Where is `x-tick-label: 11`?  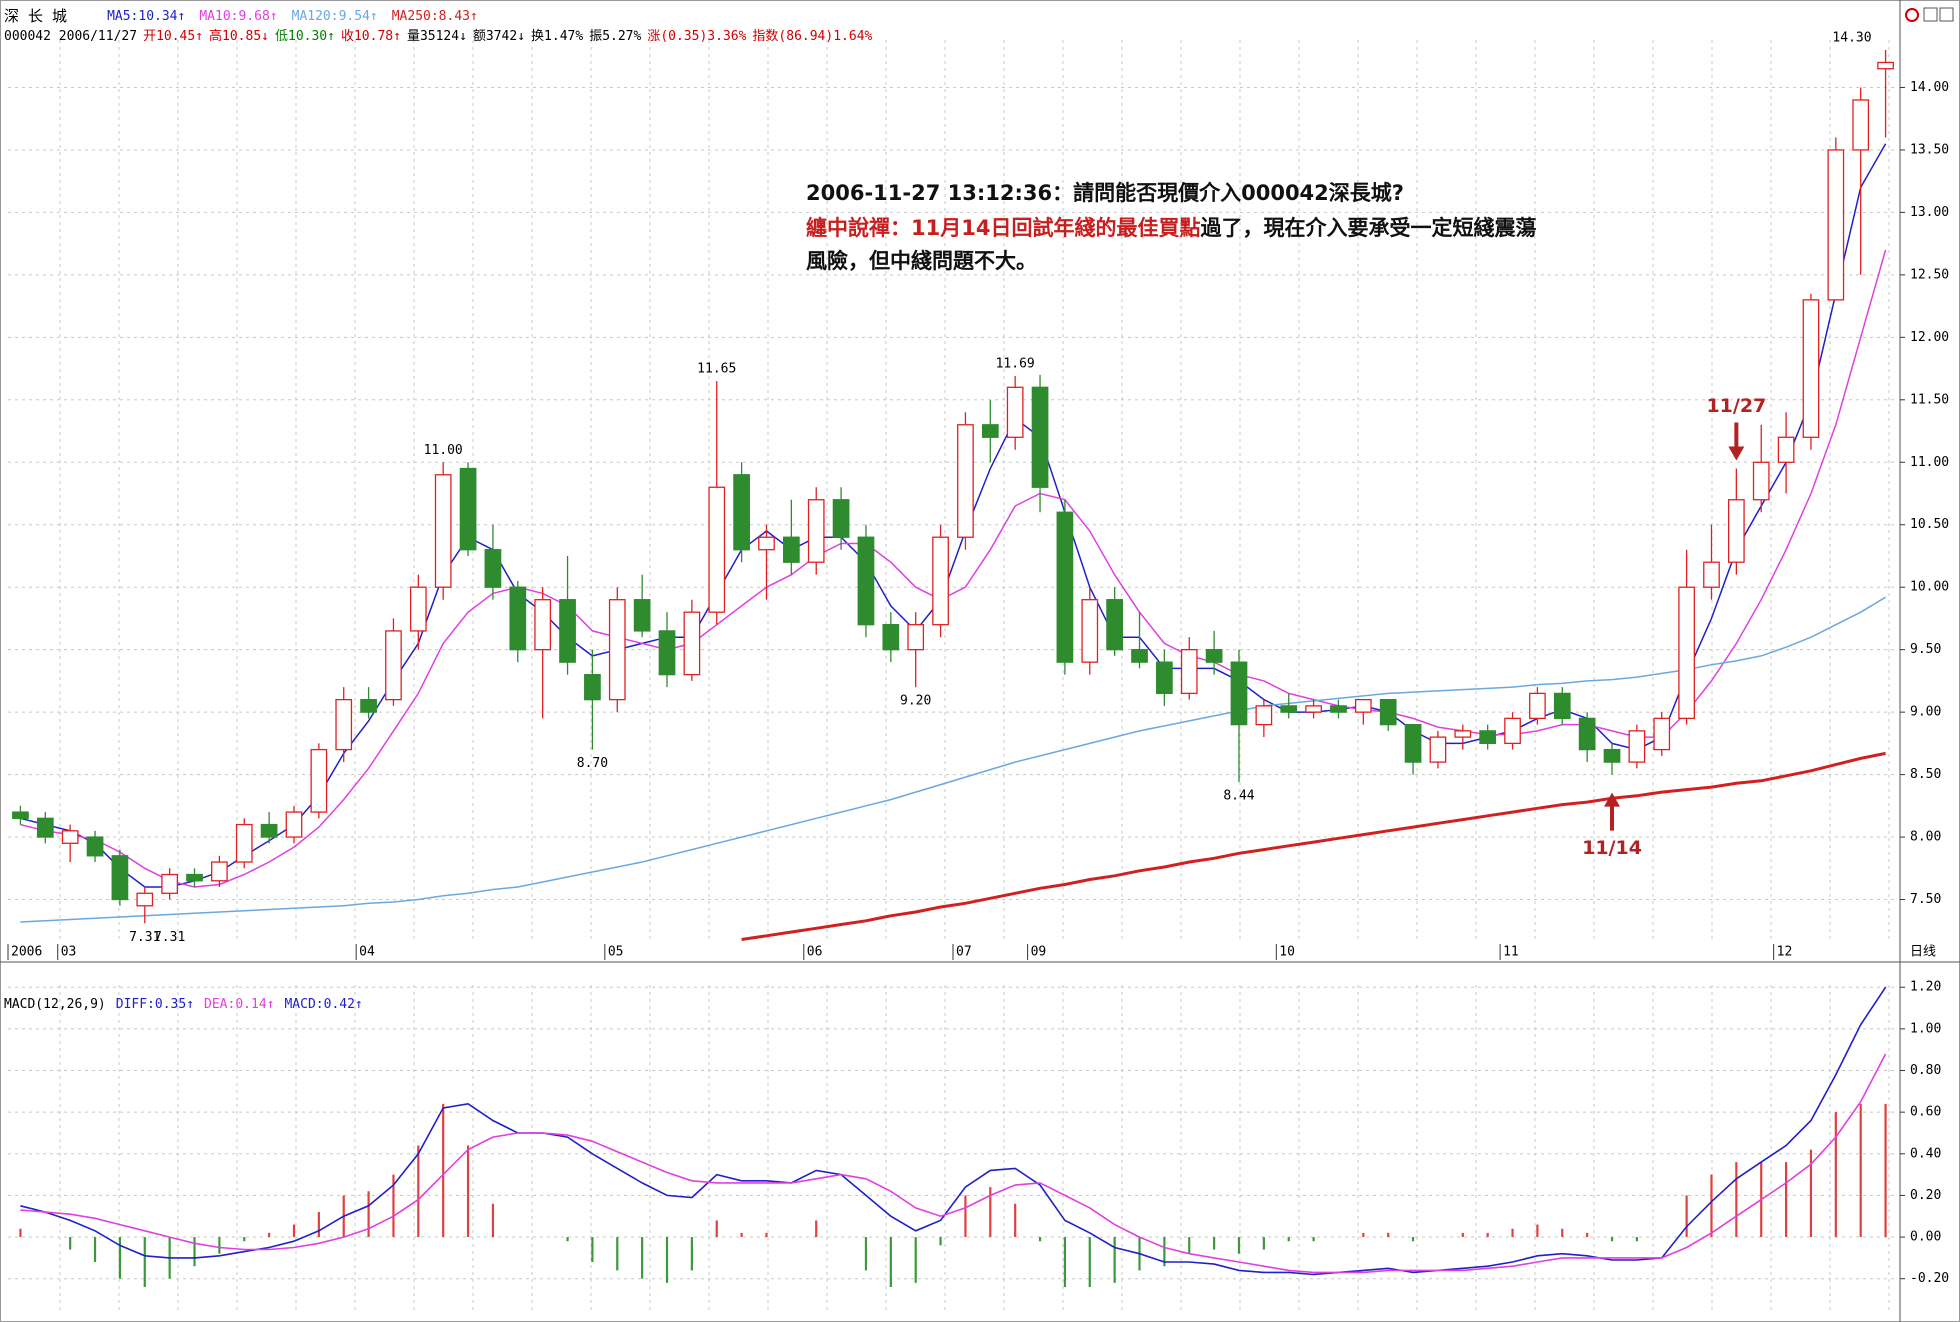
x-tick-label: 11 is located at coordinates (1511, 952).